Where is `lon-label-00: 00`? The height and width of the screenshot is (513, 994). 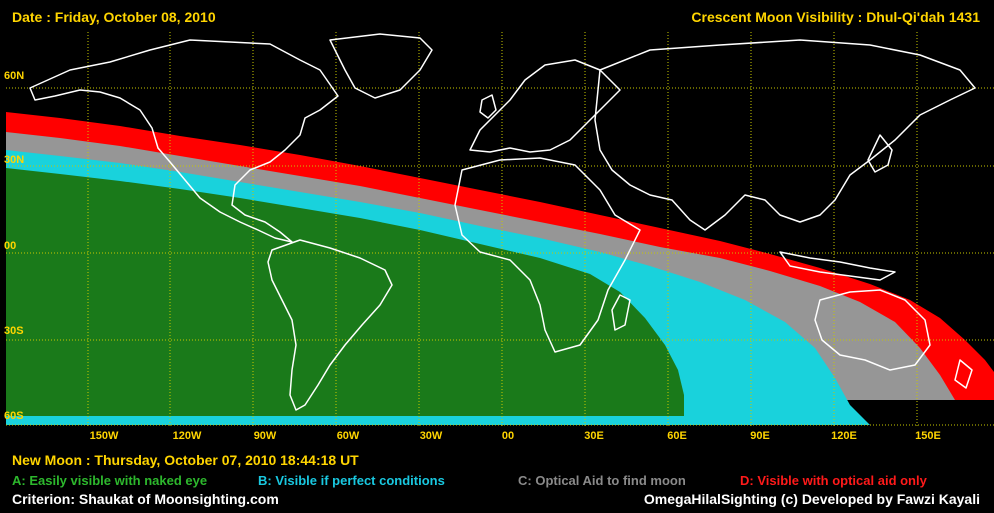 lon-label-00: 00 is located at coordinates (508, 436).